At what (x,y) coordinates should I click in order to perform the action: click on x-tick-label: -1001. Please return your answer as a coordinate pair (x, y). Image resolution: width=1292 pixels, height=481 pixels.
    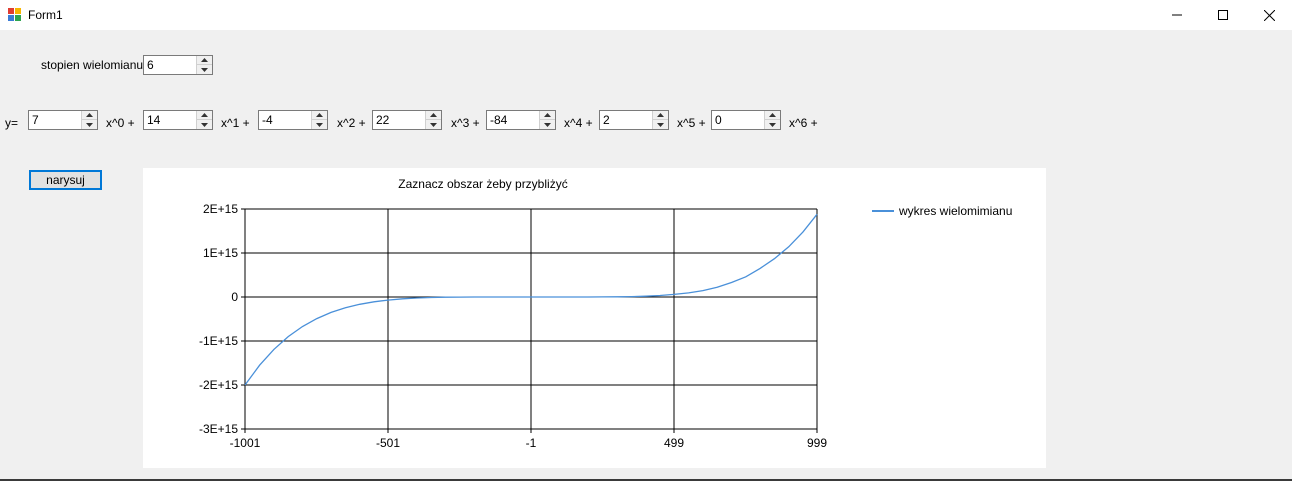
    Looking at the image, I should click on (245, 443).